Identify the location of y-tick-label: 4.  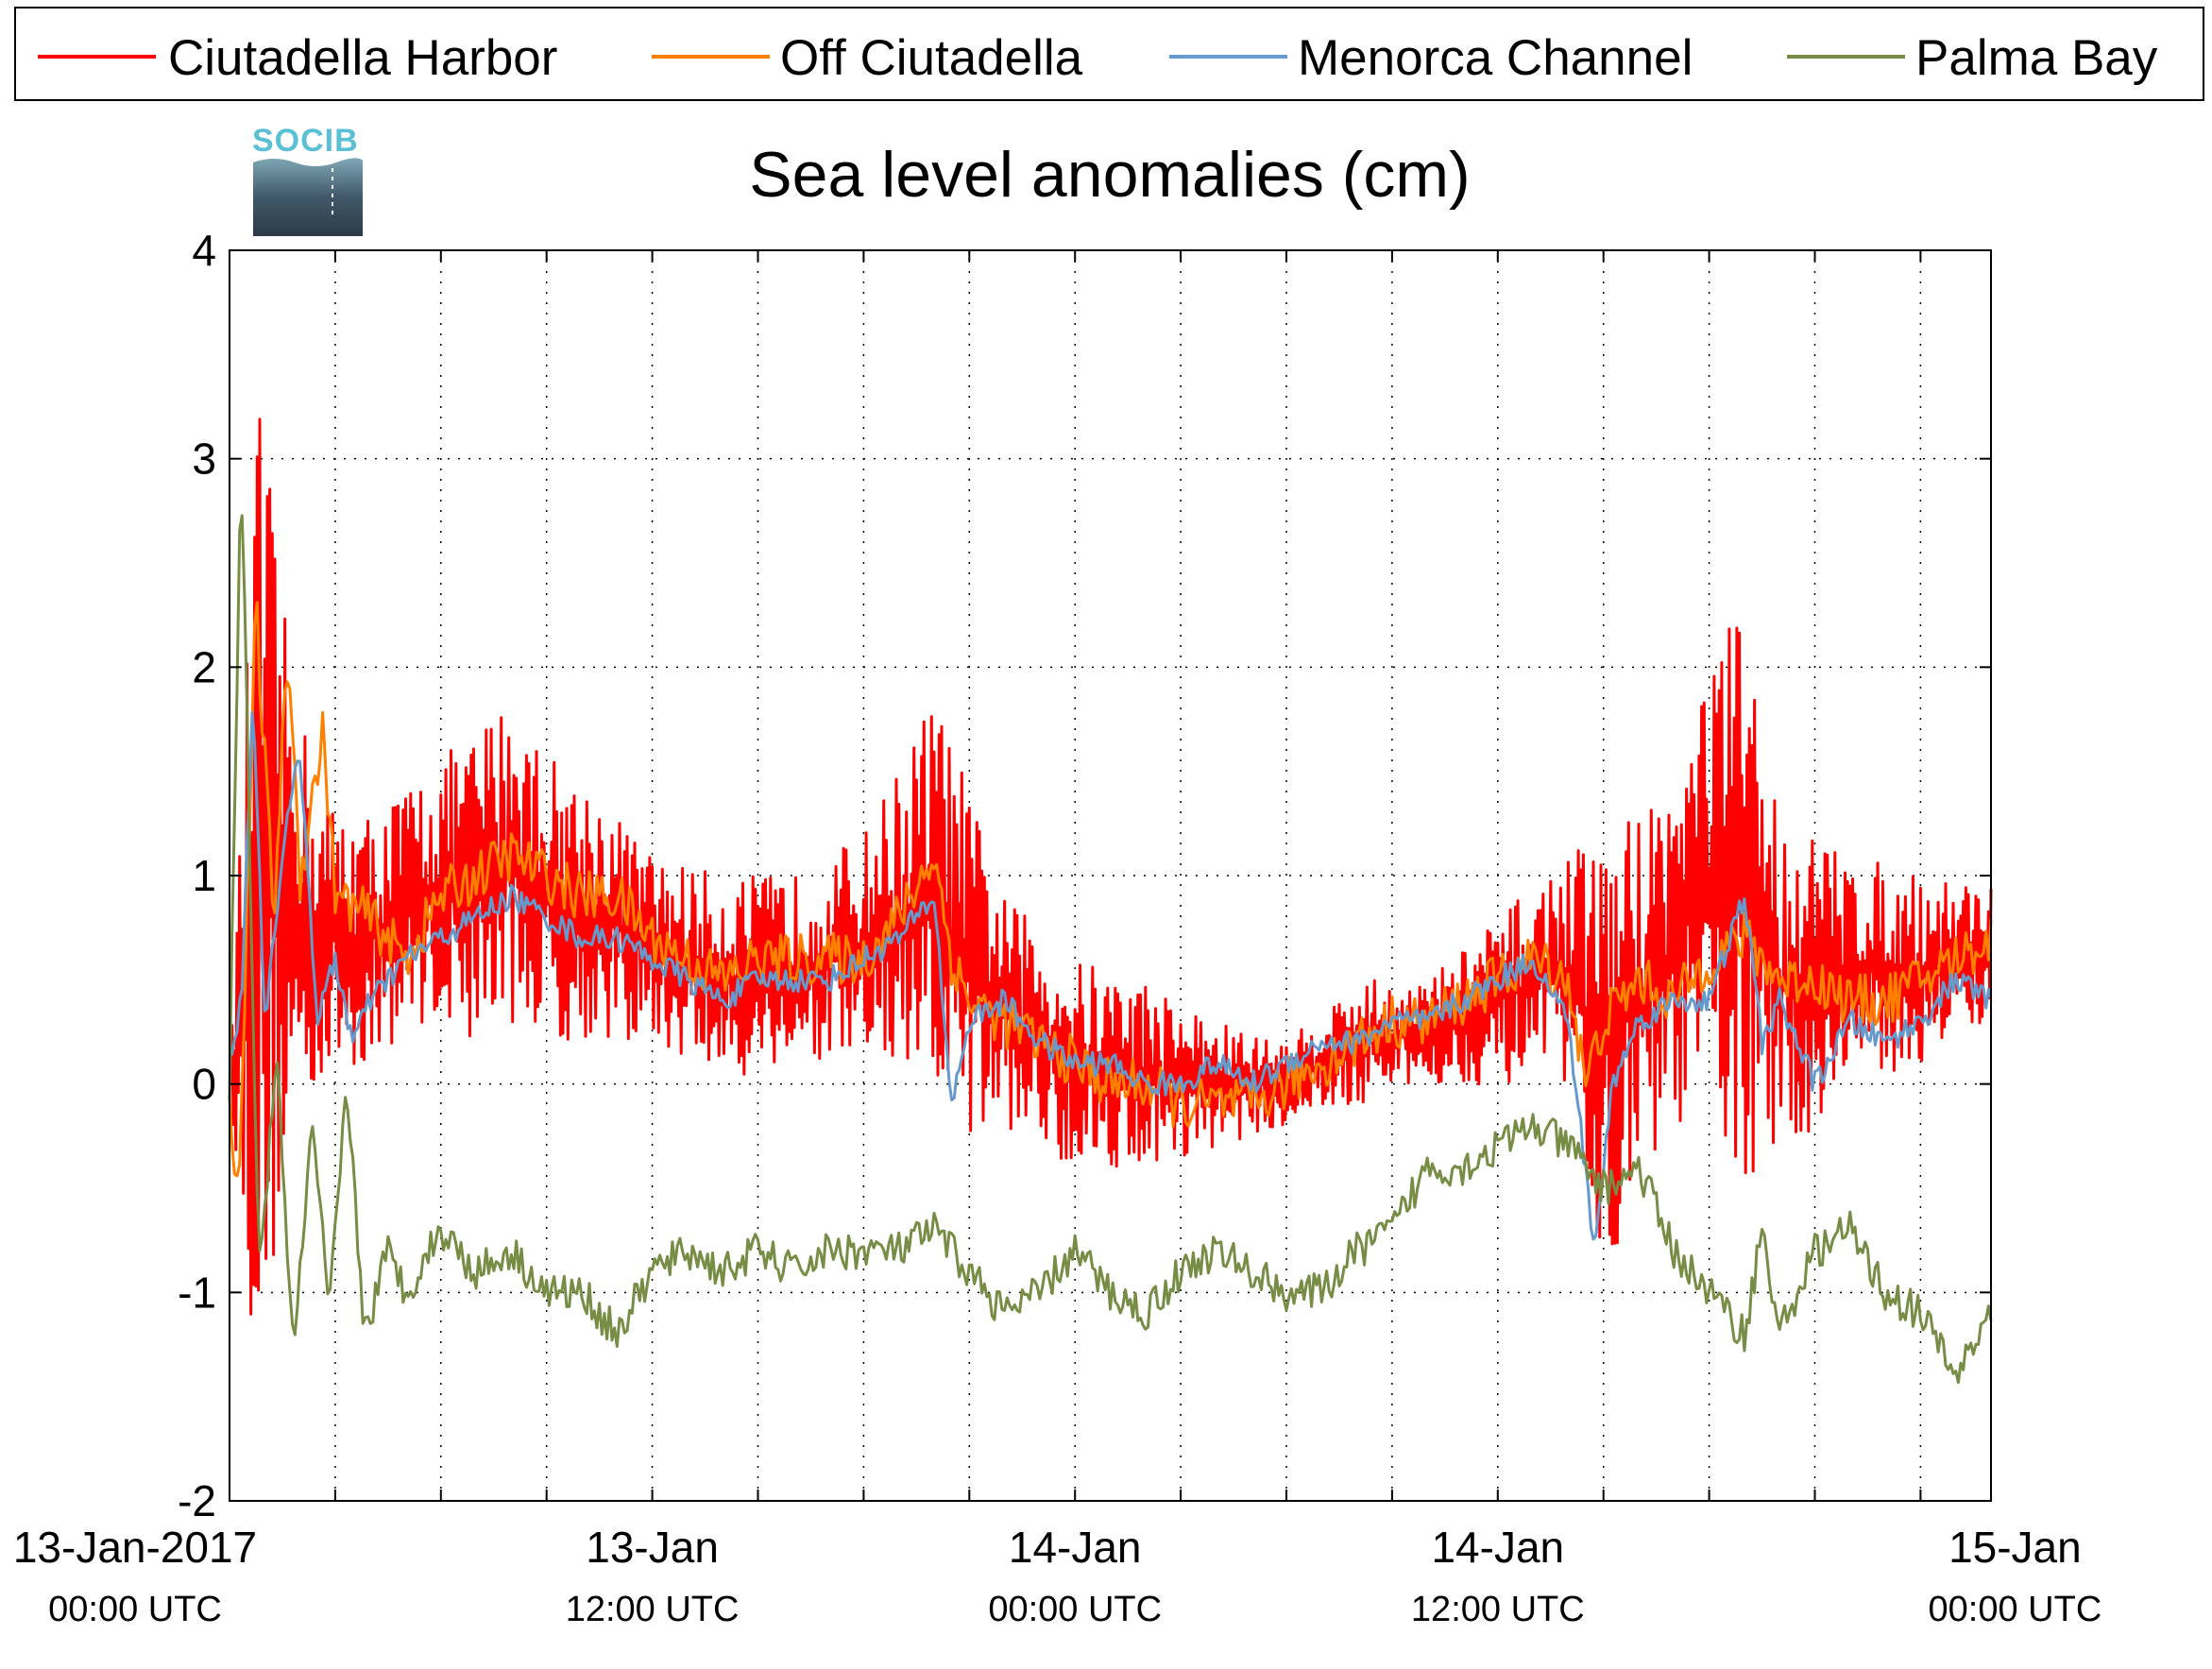
(204, 251).